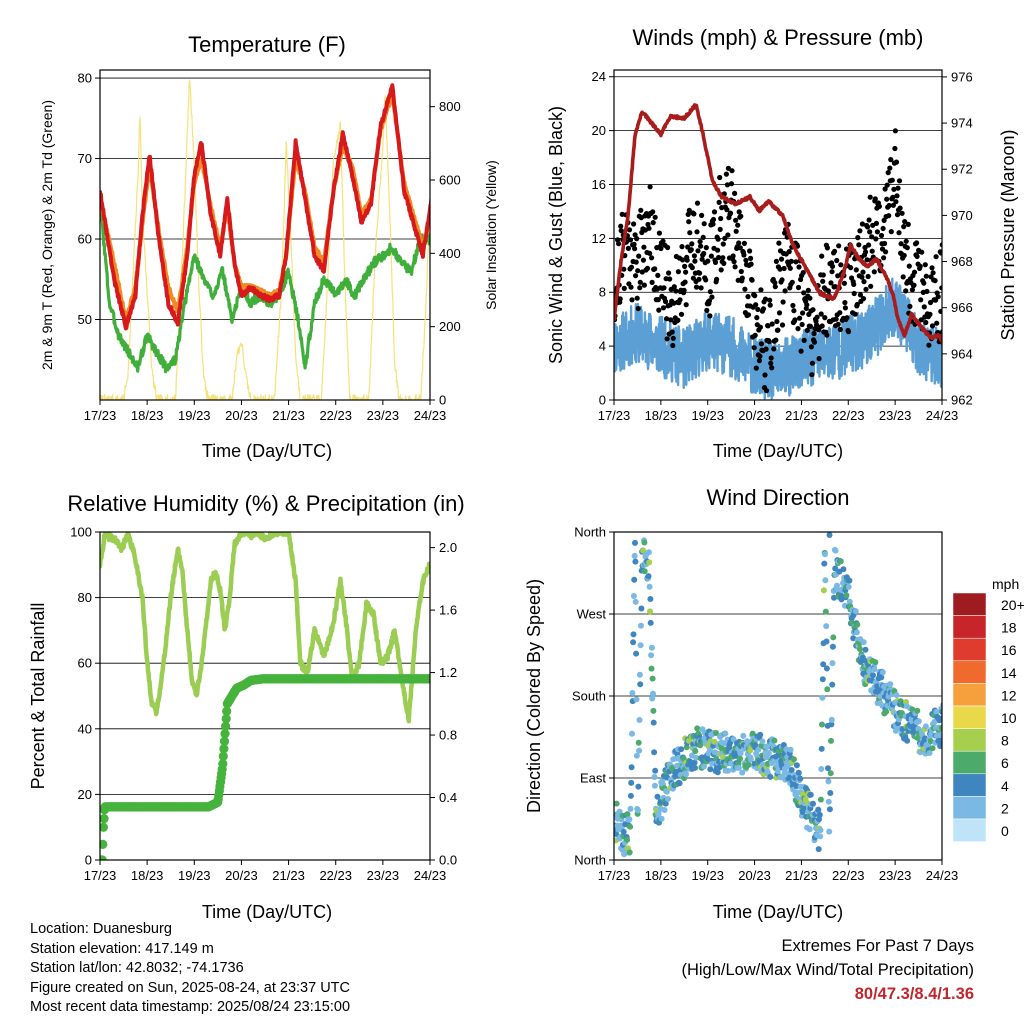  I want to click on y2-tick-label: 2.0, so click(448, 547).